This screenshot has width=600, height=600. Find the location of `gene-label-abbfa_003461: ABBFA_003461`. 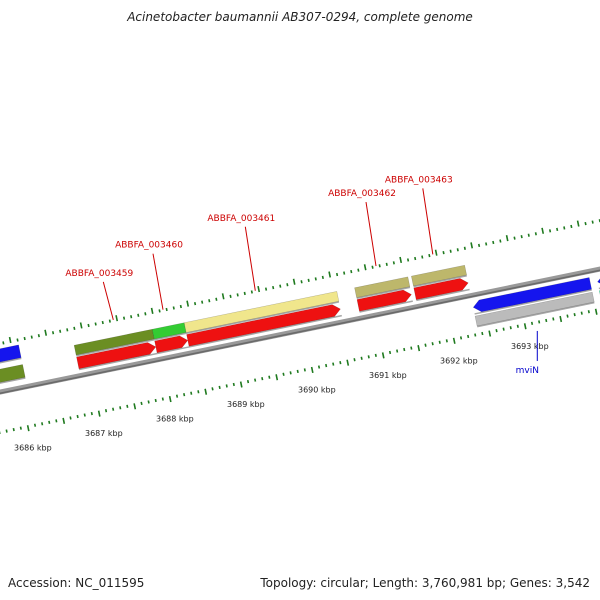

gene-label-abbfa_003461: ABBFA_003461 is located at coordinates (241, 219).